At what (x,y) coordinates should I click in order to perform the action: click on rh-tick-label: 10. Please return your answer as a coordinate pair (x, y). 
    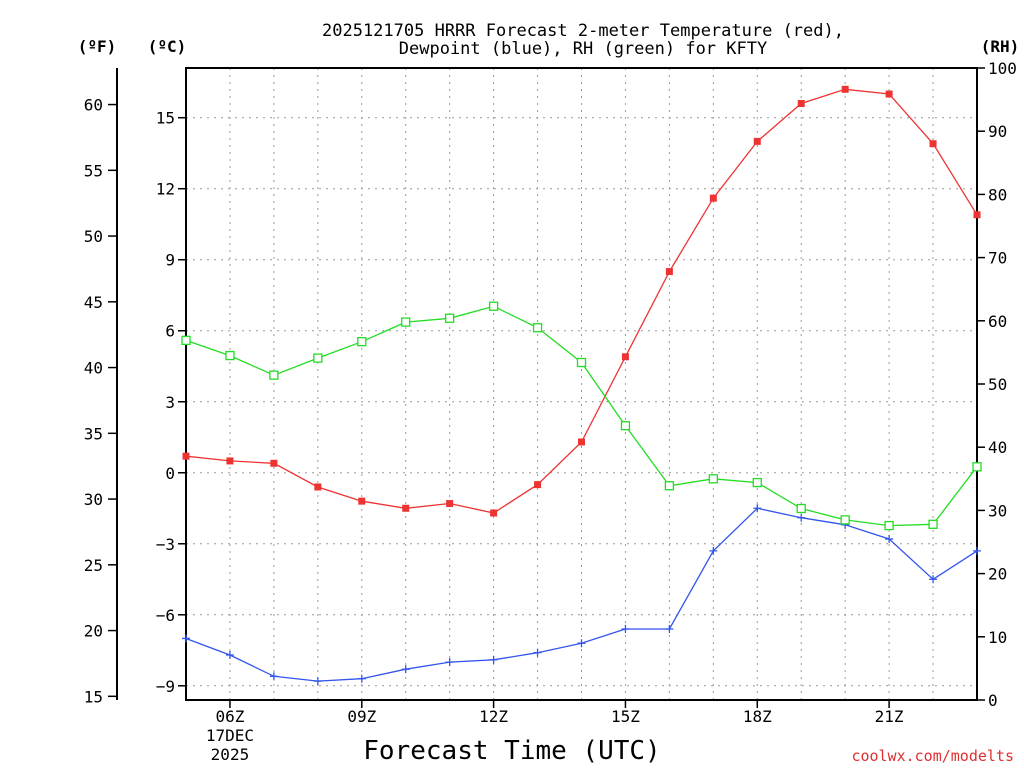
    Looking at the image, I should click on (997, 637).